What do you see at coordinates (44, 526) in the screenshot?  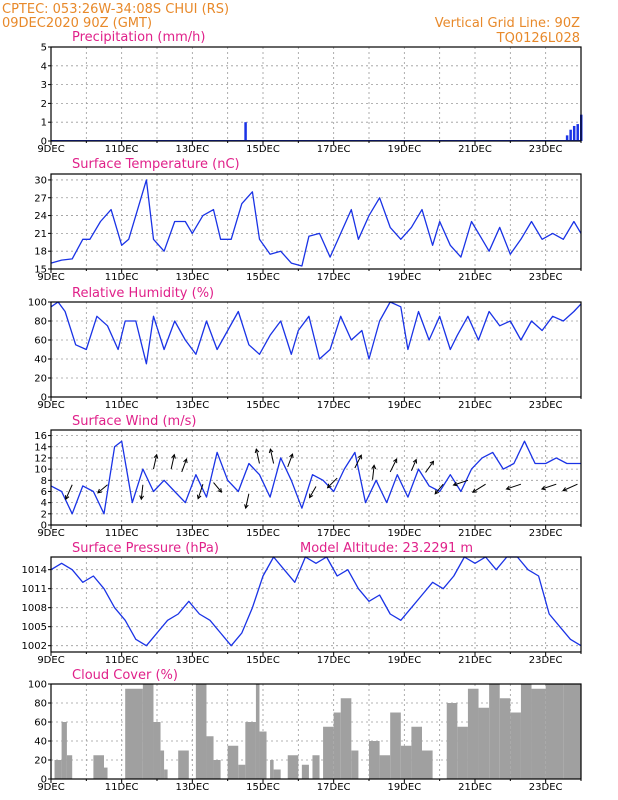 I see `wind-ytick-label: 0` at bounding box center [44, 526].